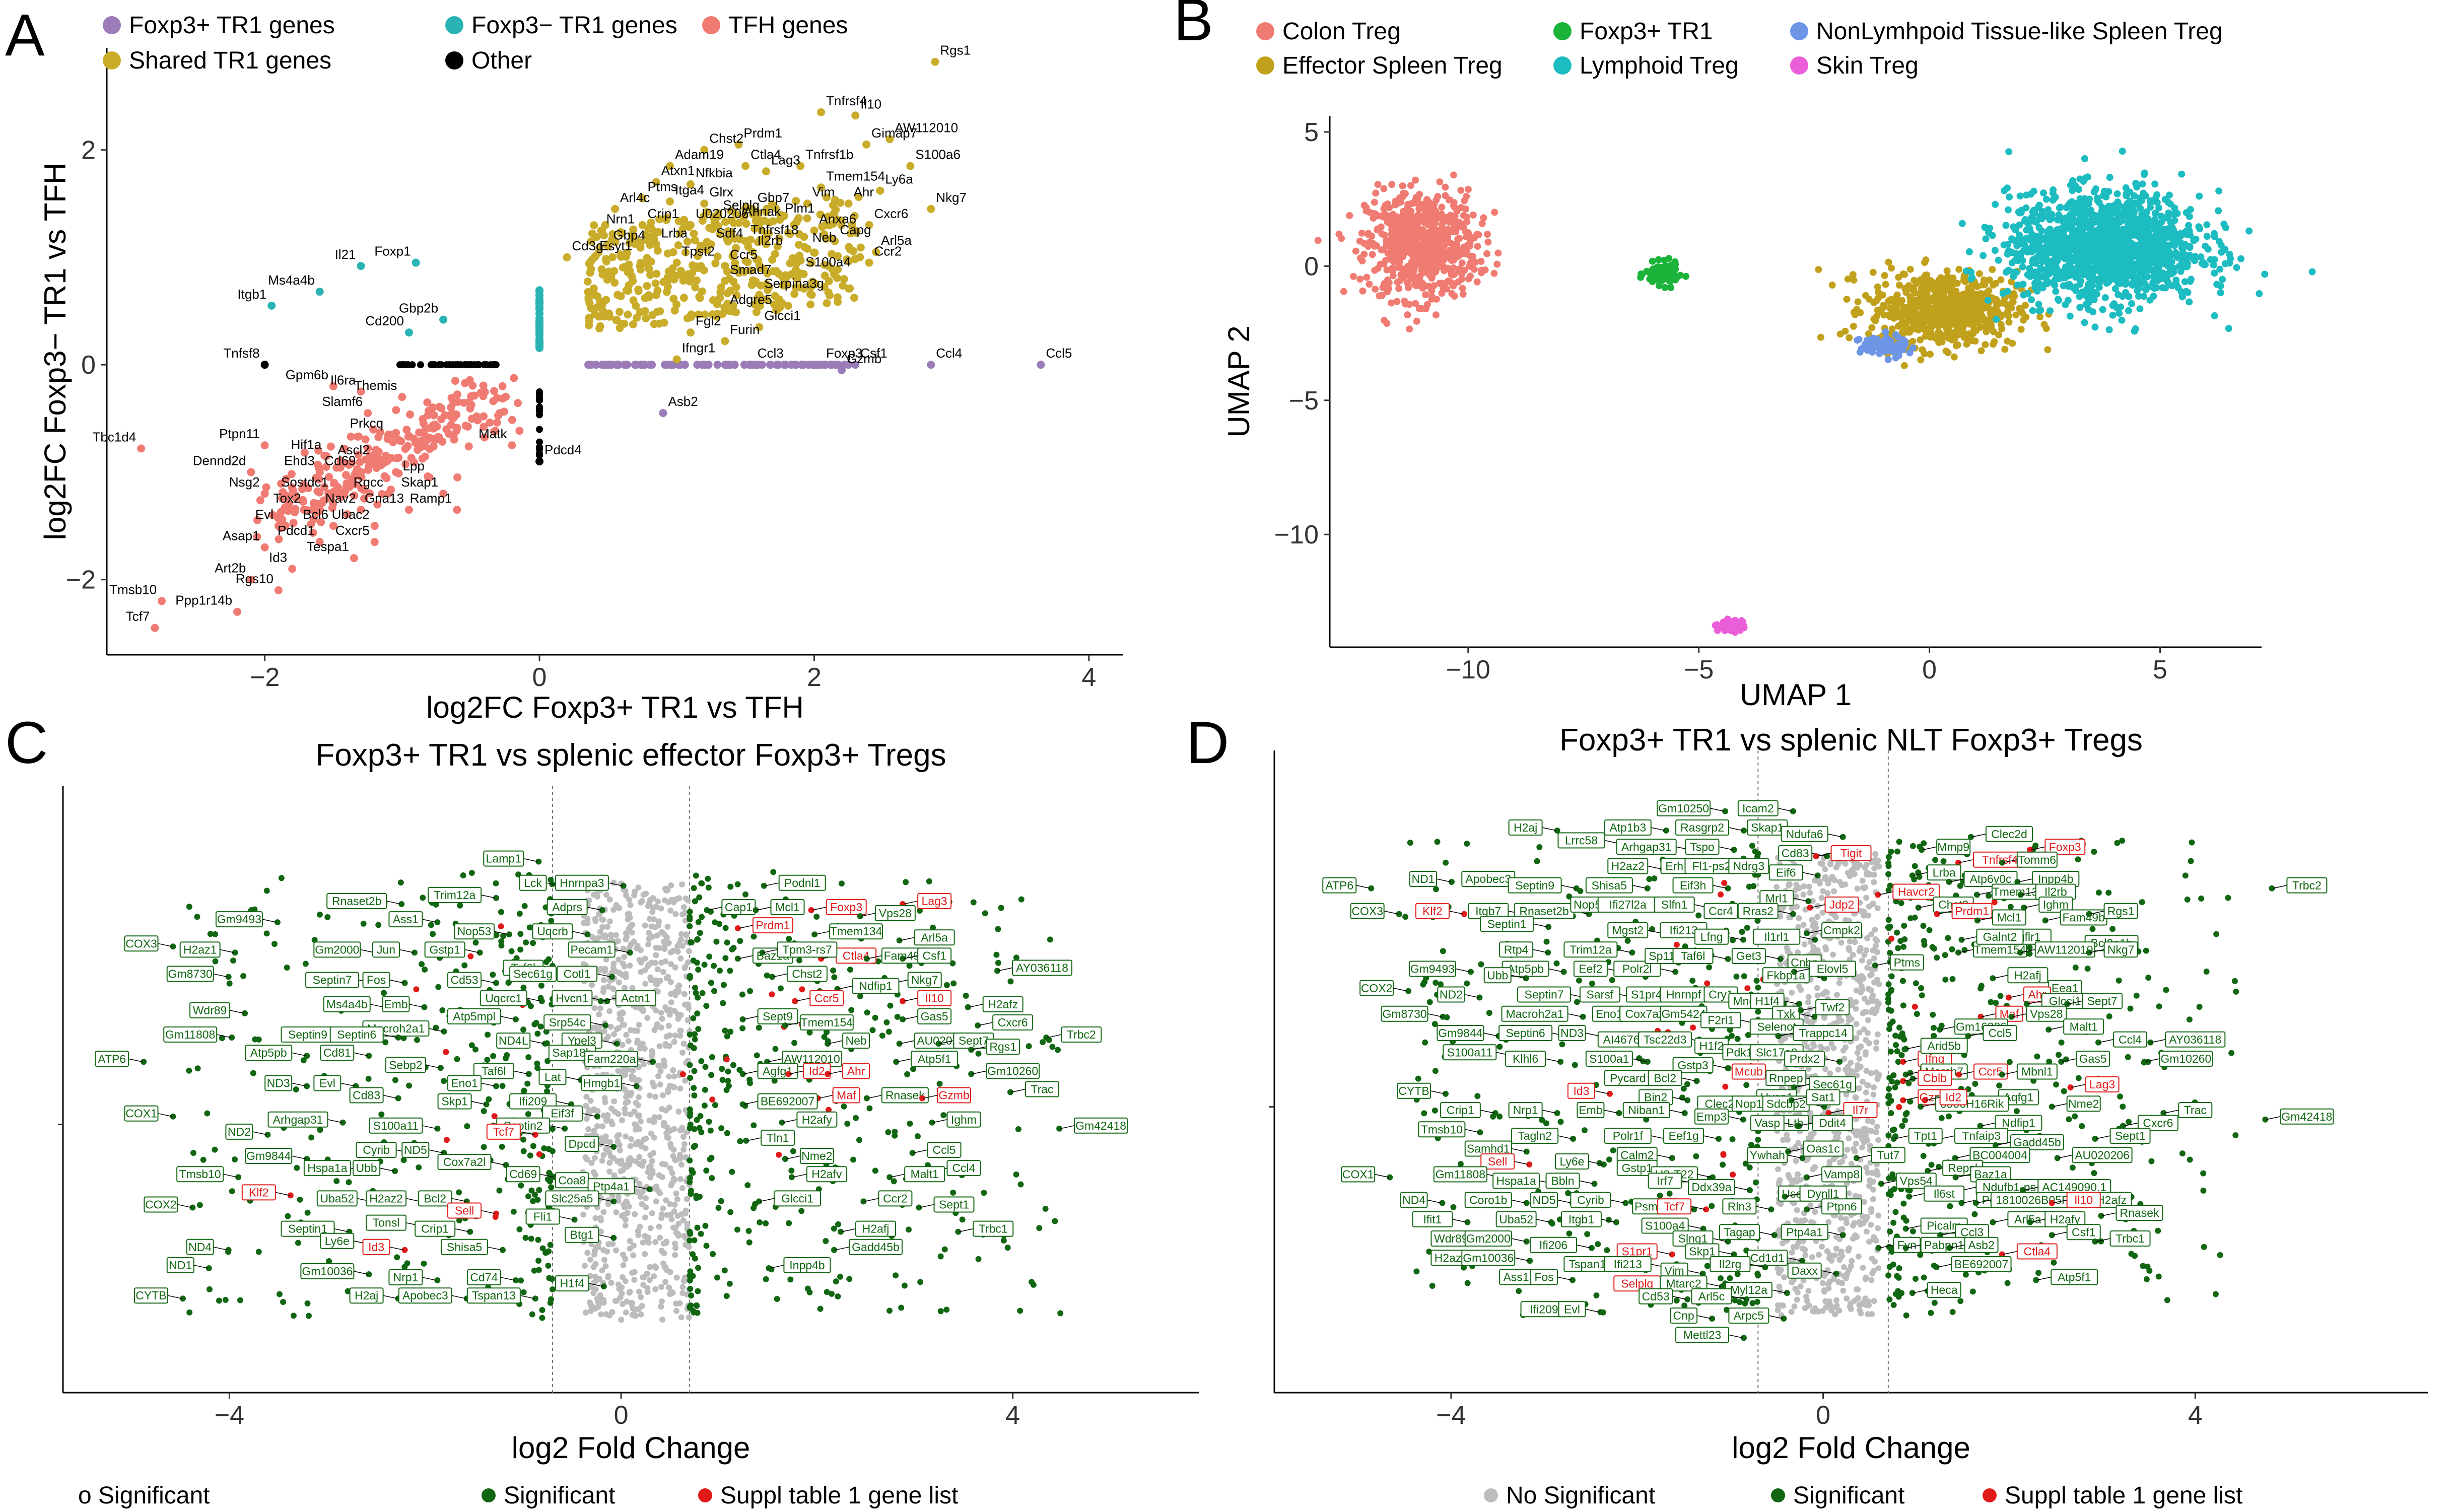 The height and width of the screenshot is (1512, 2456). I want to click on gene-label: Asb2, so click(683, 401).